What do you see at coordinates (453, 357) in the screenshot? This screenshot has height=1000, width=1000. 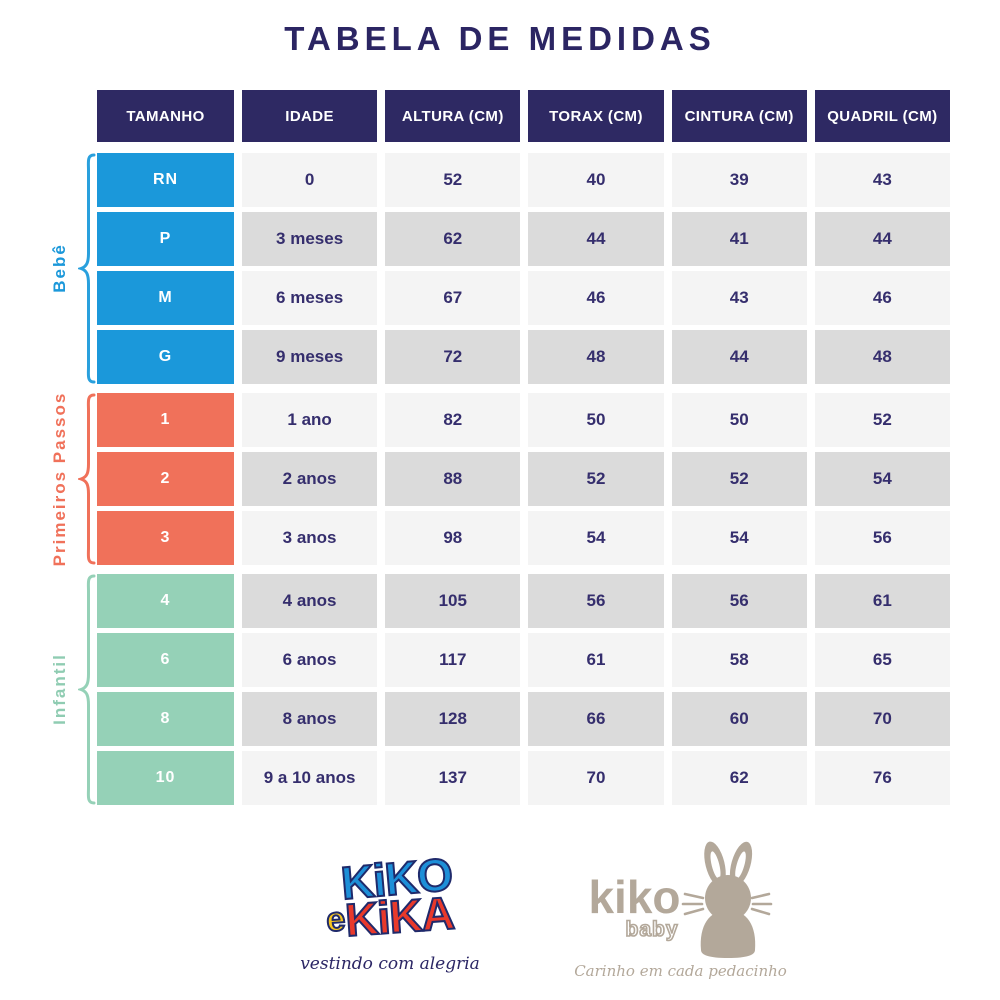 I see `altura-cell: 72` at bounding box center [453, 357].